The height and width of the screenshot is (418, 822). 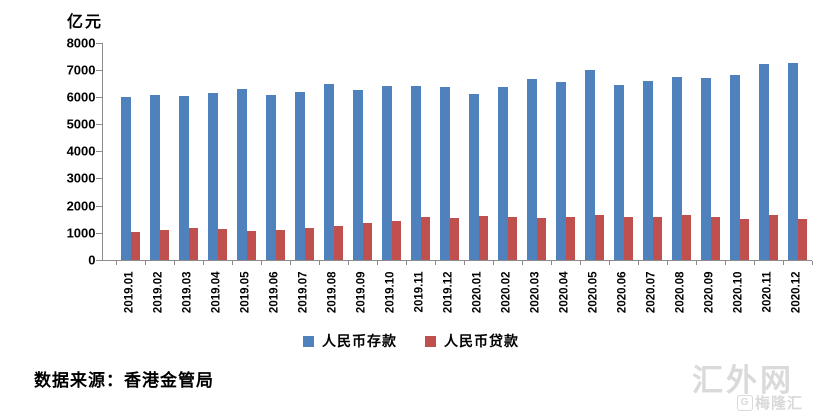 I want to click on y-tick-label: 2000, so click(x=81, y=206).